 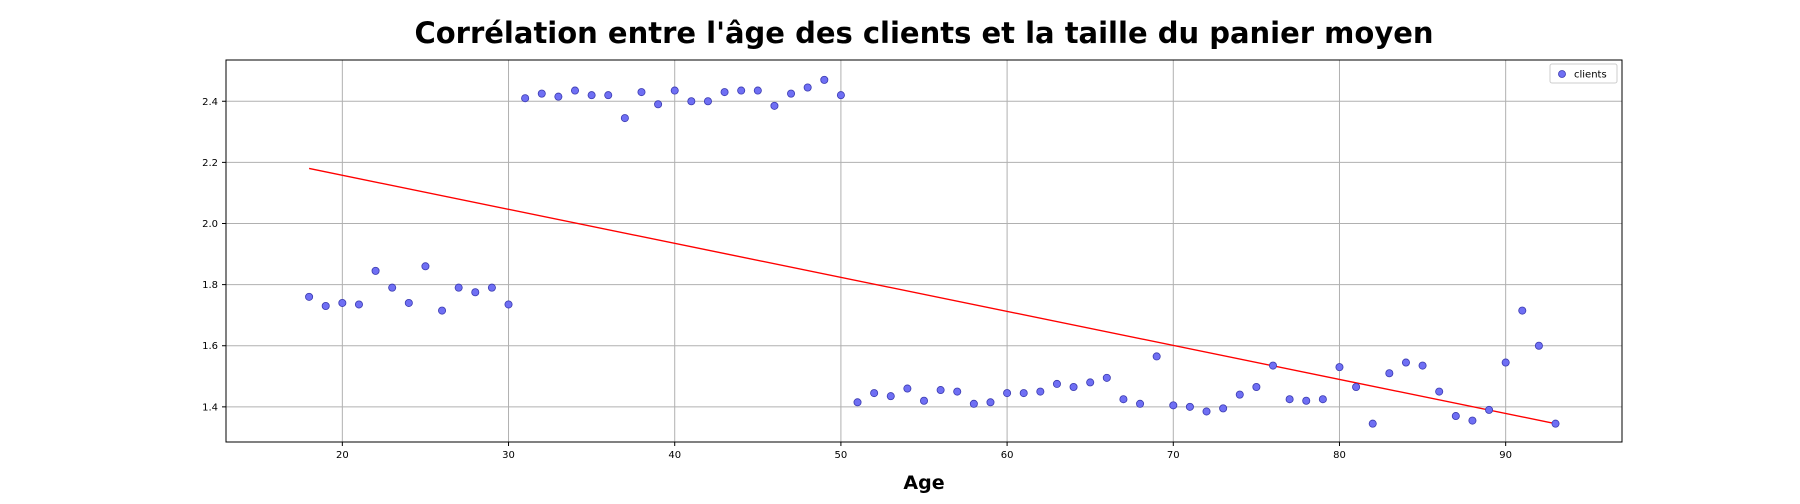 What do you see at coordinates (1339, 455) in the screenshot?
I see `x-tick-label: 80` at bounding box center [1339, 455].